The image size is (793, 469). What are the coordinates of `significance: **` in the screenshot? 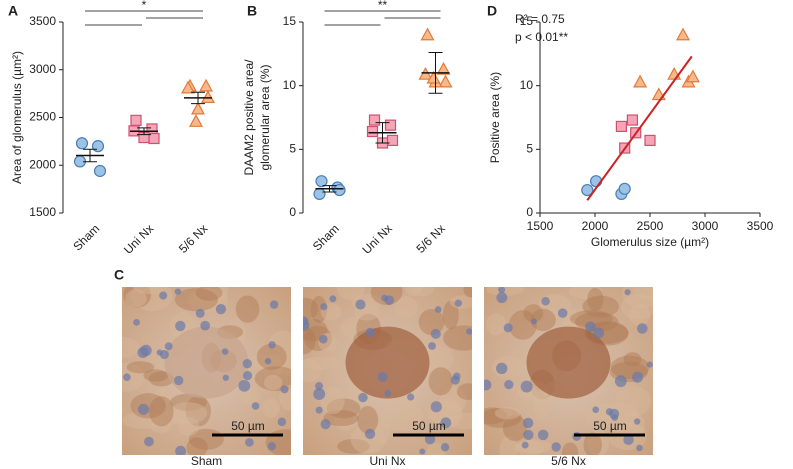 It's located at (383, 6).